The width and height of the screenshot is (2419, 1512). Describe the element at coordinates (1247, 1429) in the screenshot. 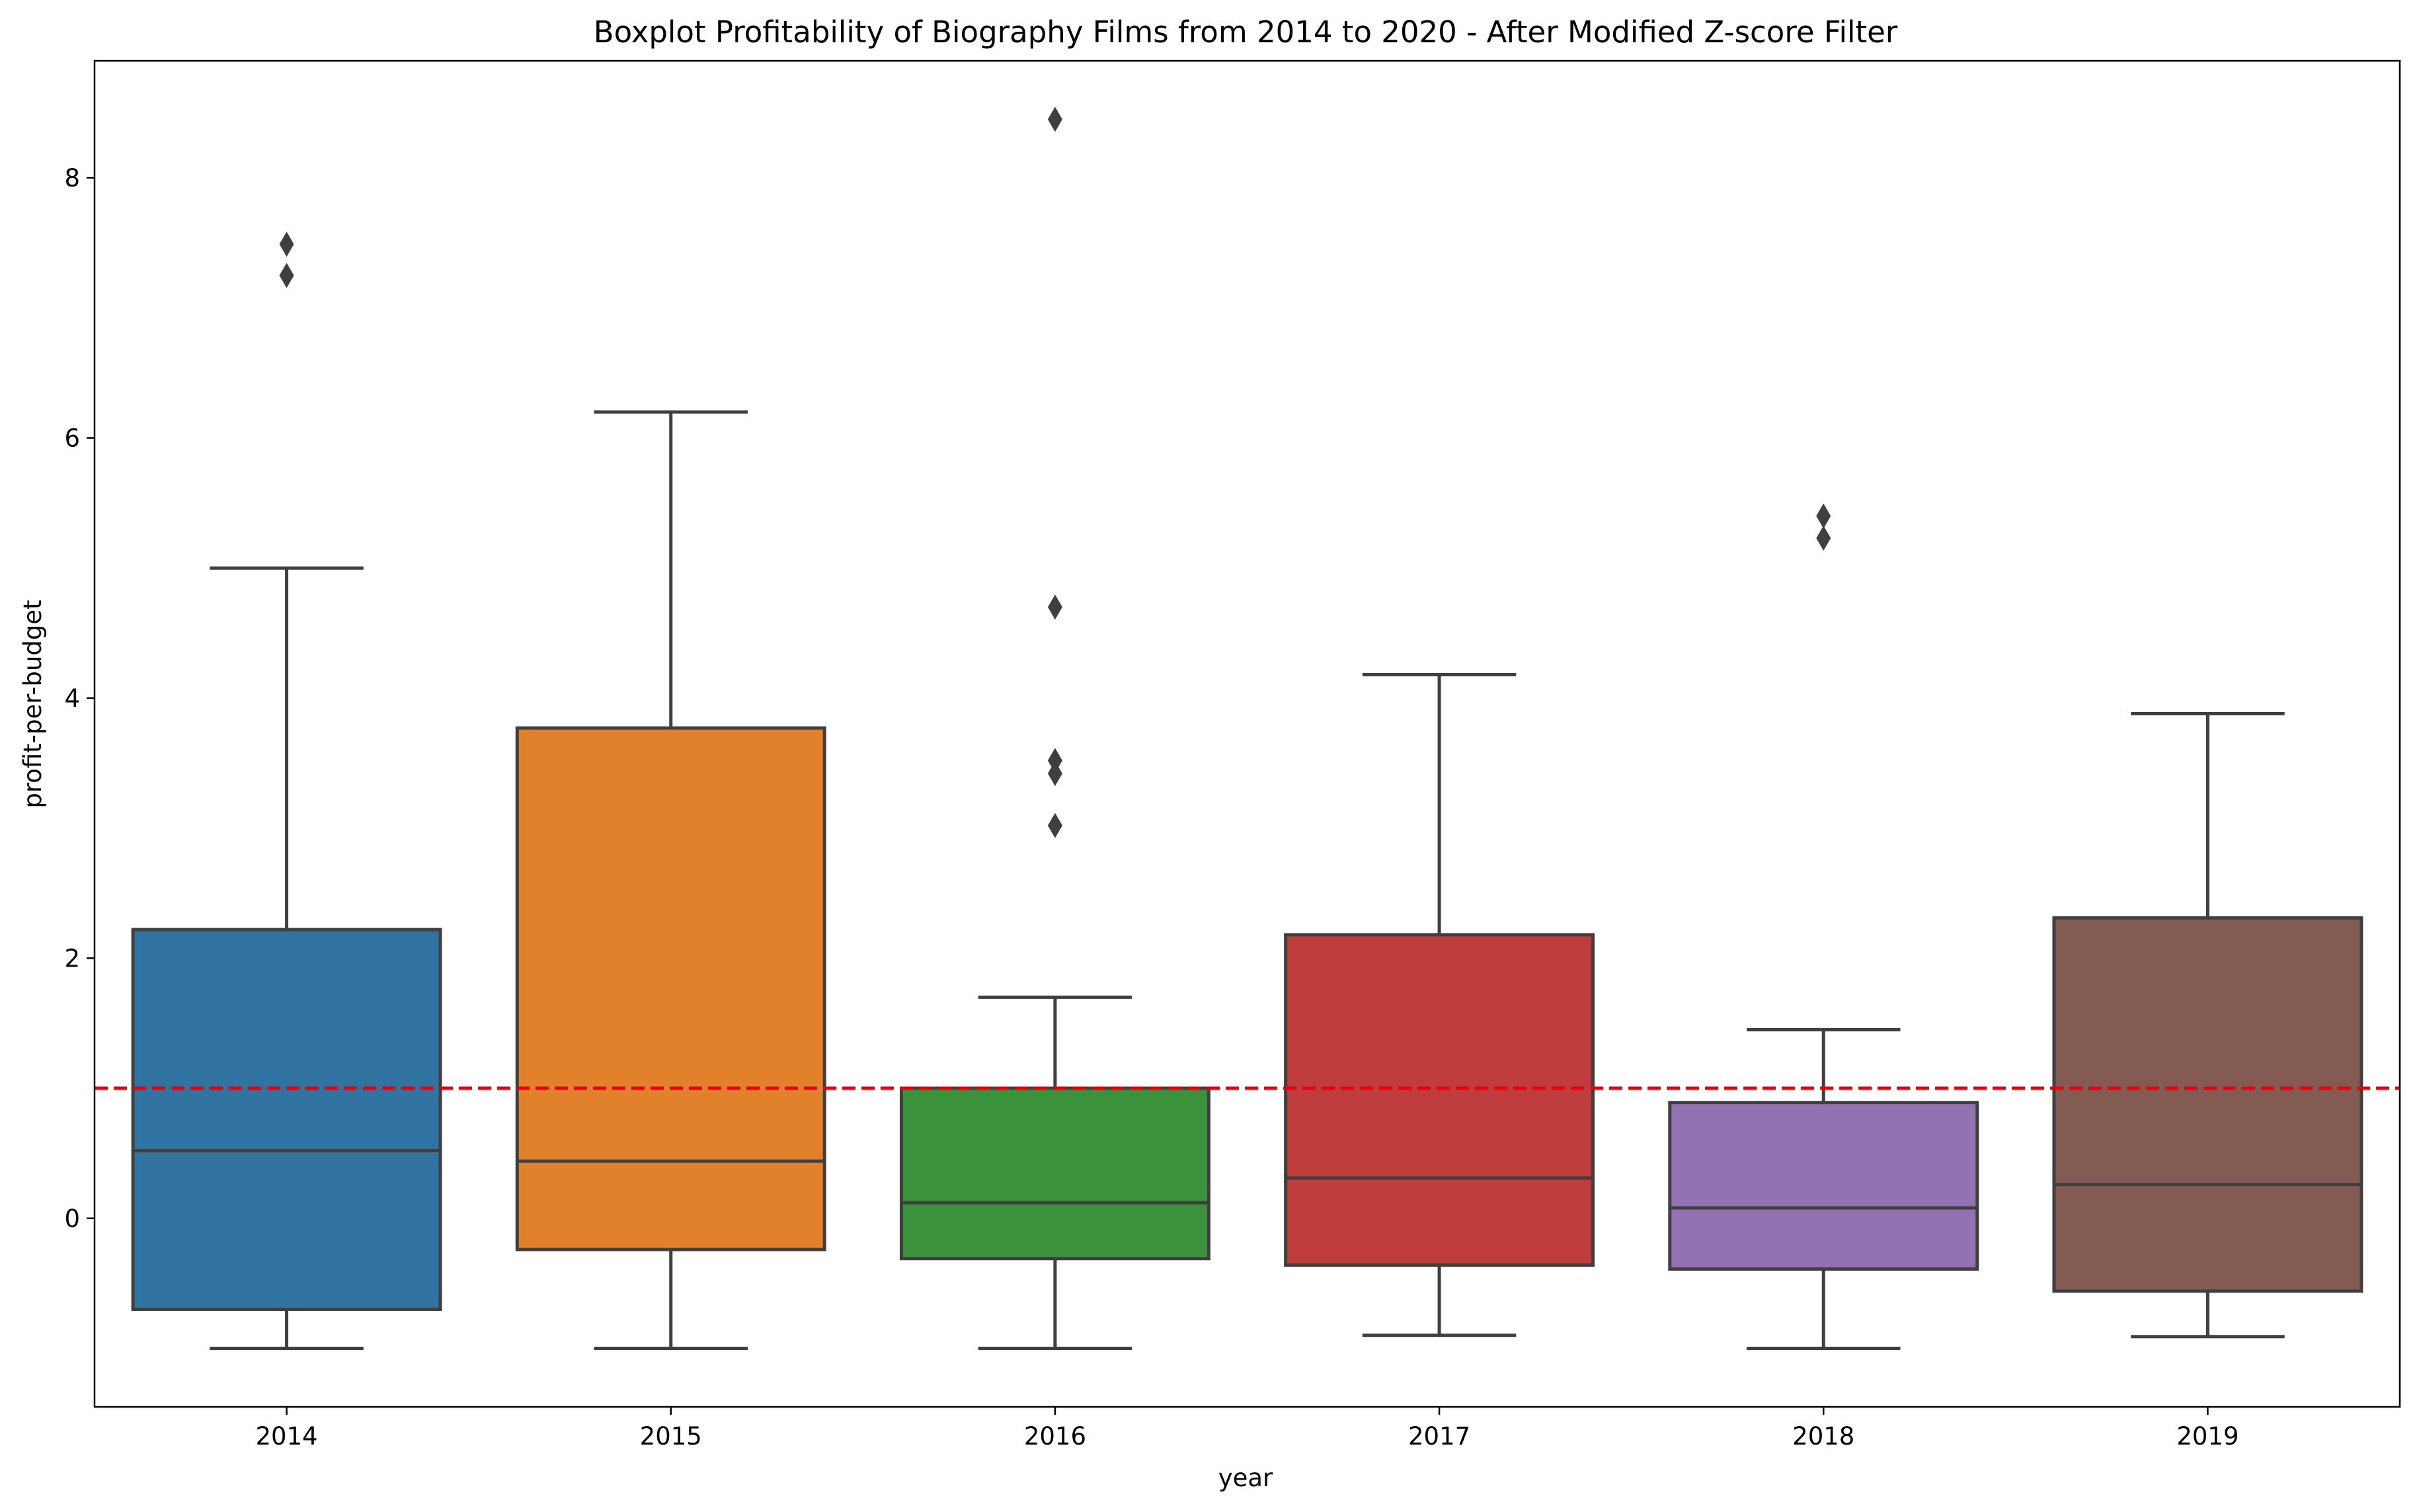

I see `x-axis: 2014 2015 2016 2017 2018 2019` at that location.